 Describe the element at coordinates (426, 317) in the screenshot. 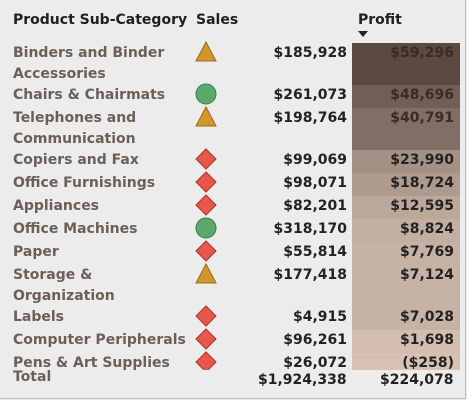

I see `profit-value: $7,028` at that location.